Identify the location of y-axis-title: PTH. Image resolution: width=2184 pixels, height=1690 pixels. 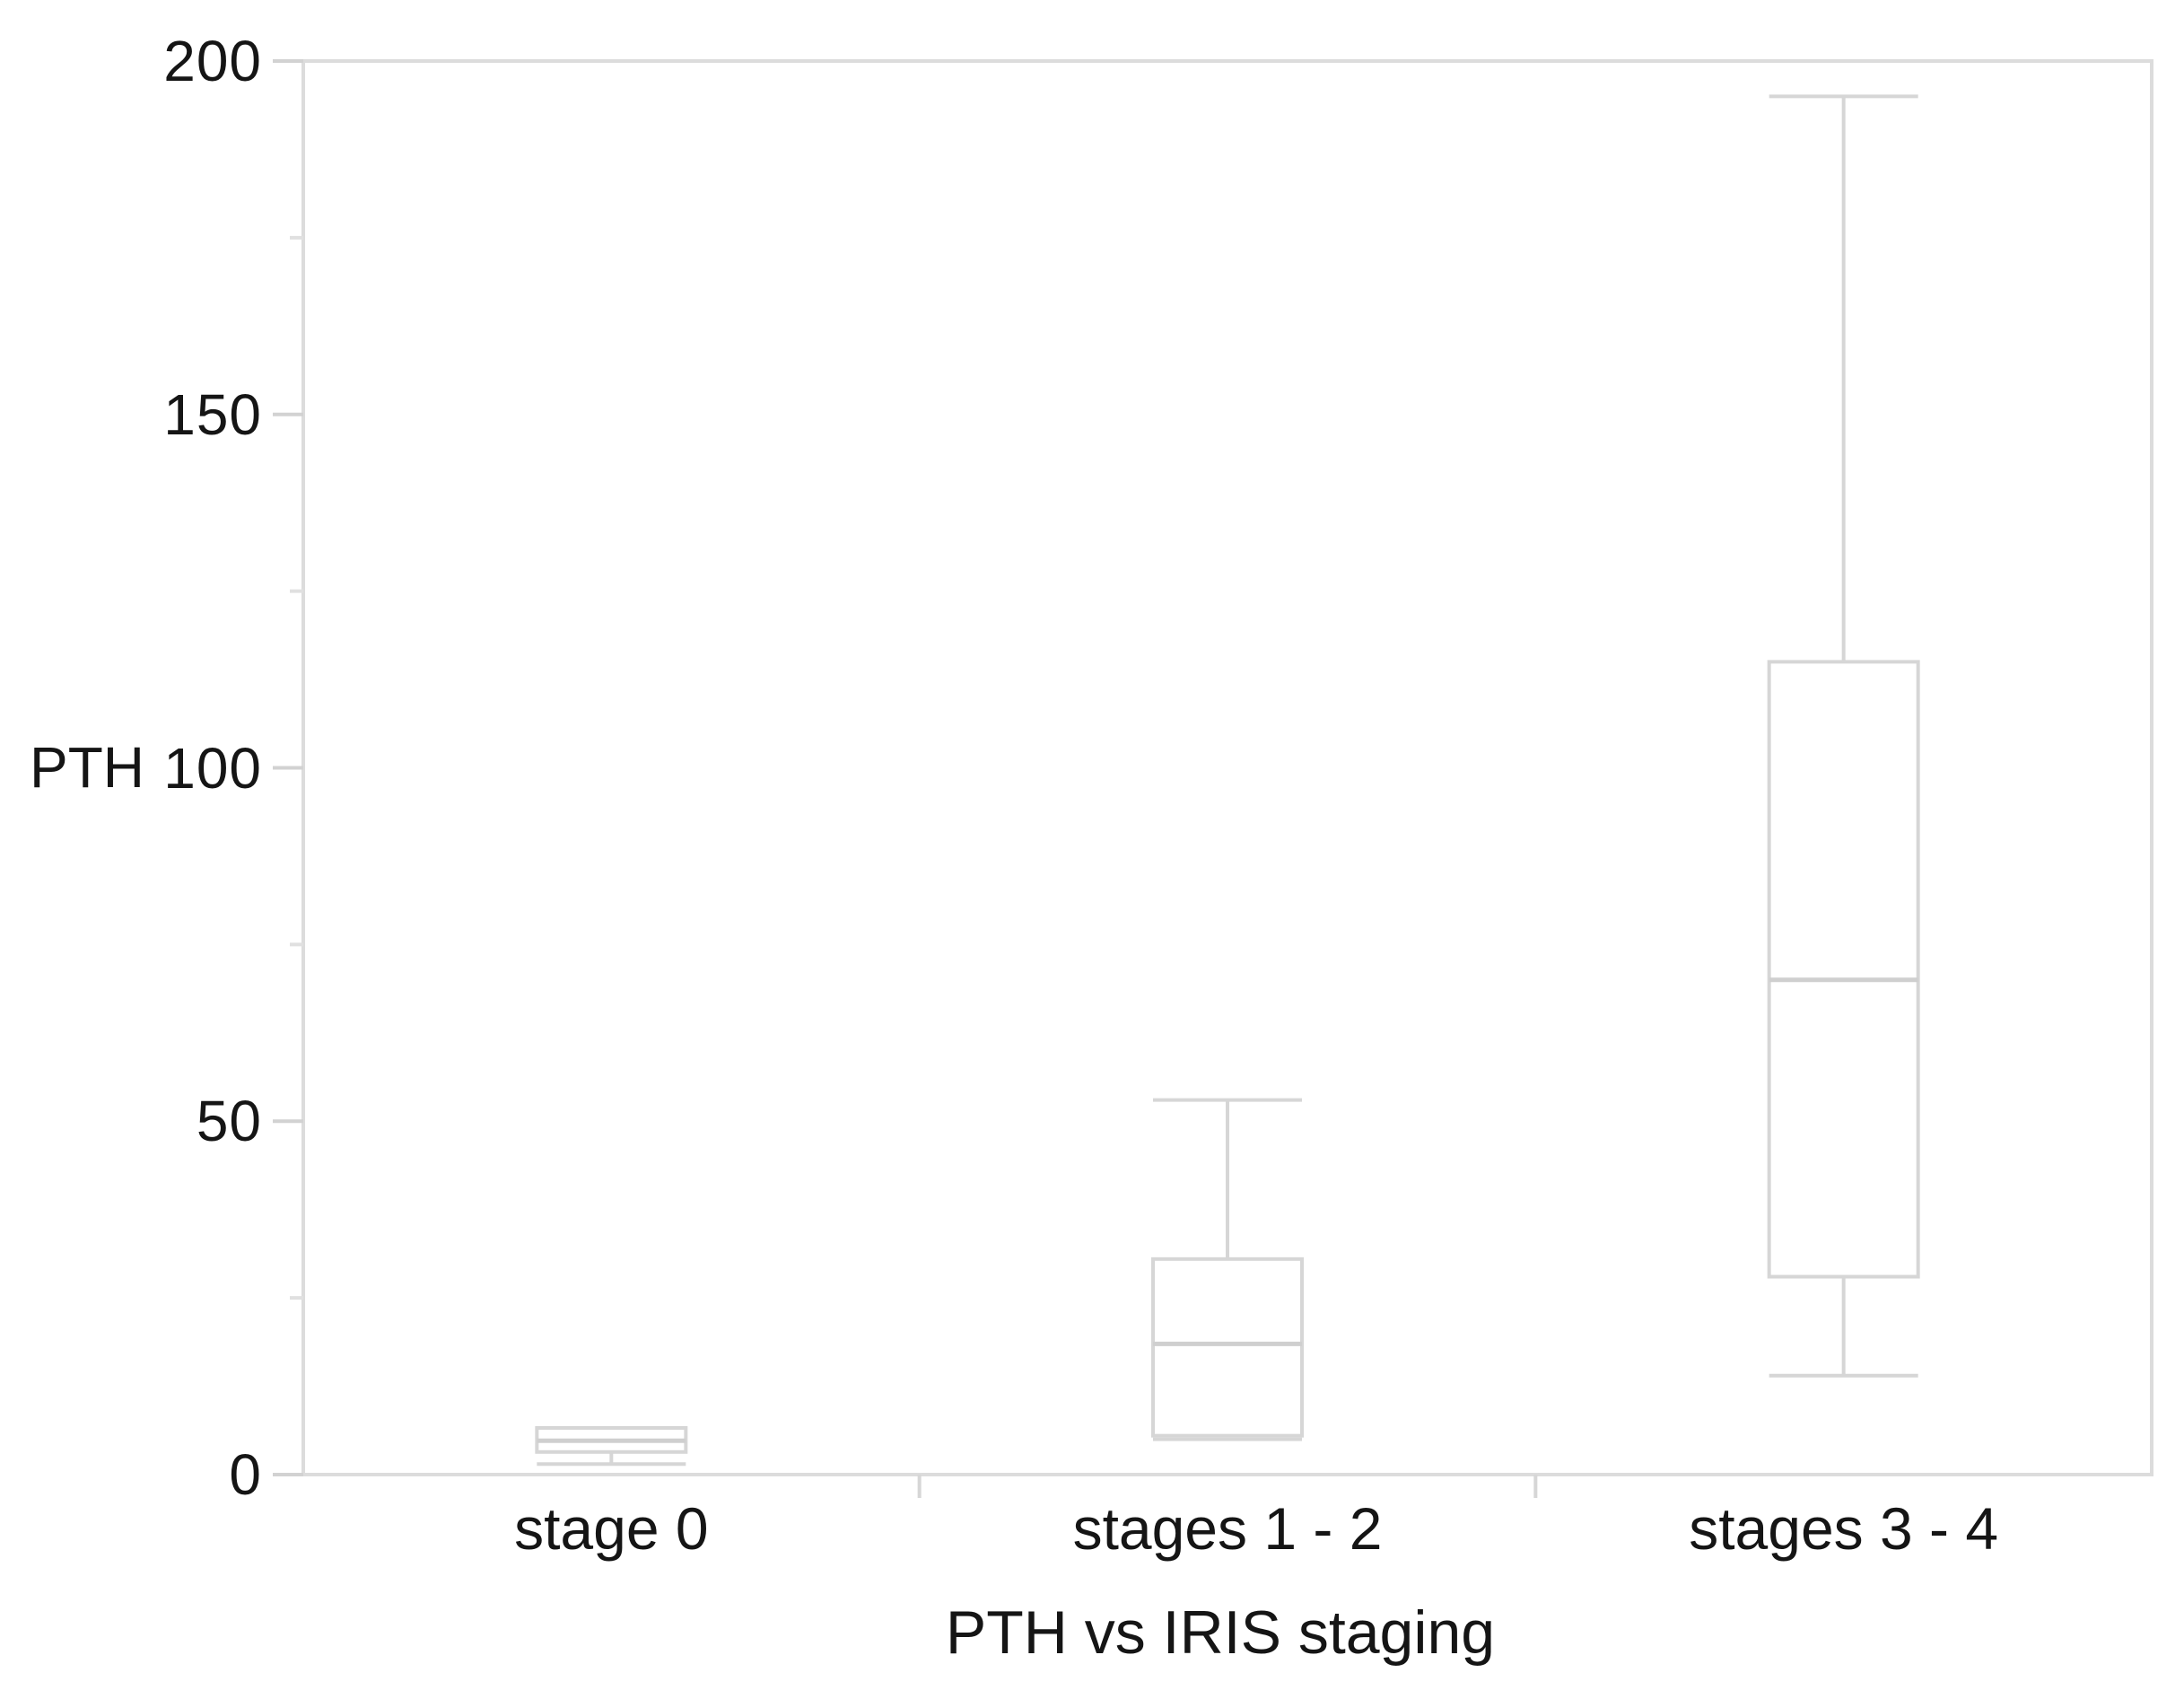
(87, 768).